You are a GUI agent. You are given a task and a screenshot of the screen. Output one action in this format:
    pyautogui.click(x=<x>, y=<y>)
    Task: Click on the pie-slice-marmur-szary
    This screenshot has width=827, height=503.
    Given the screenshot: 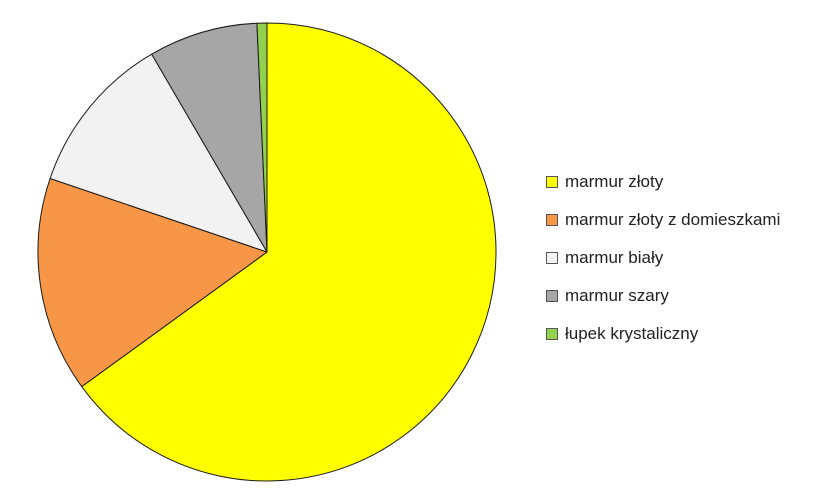 What is the action you would take?
    pyautogui.click(x=209, y=137)
    